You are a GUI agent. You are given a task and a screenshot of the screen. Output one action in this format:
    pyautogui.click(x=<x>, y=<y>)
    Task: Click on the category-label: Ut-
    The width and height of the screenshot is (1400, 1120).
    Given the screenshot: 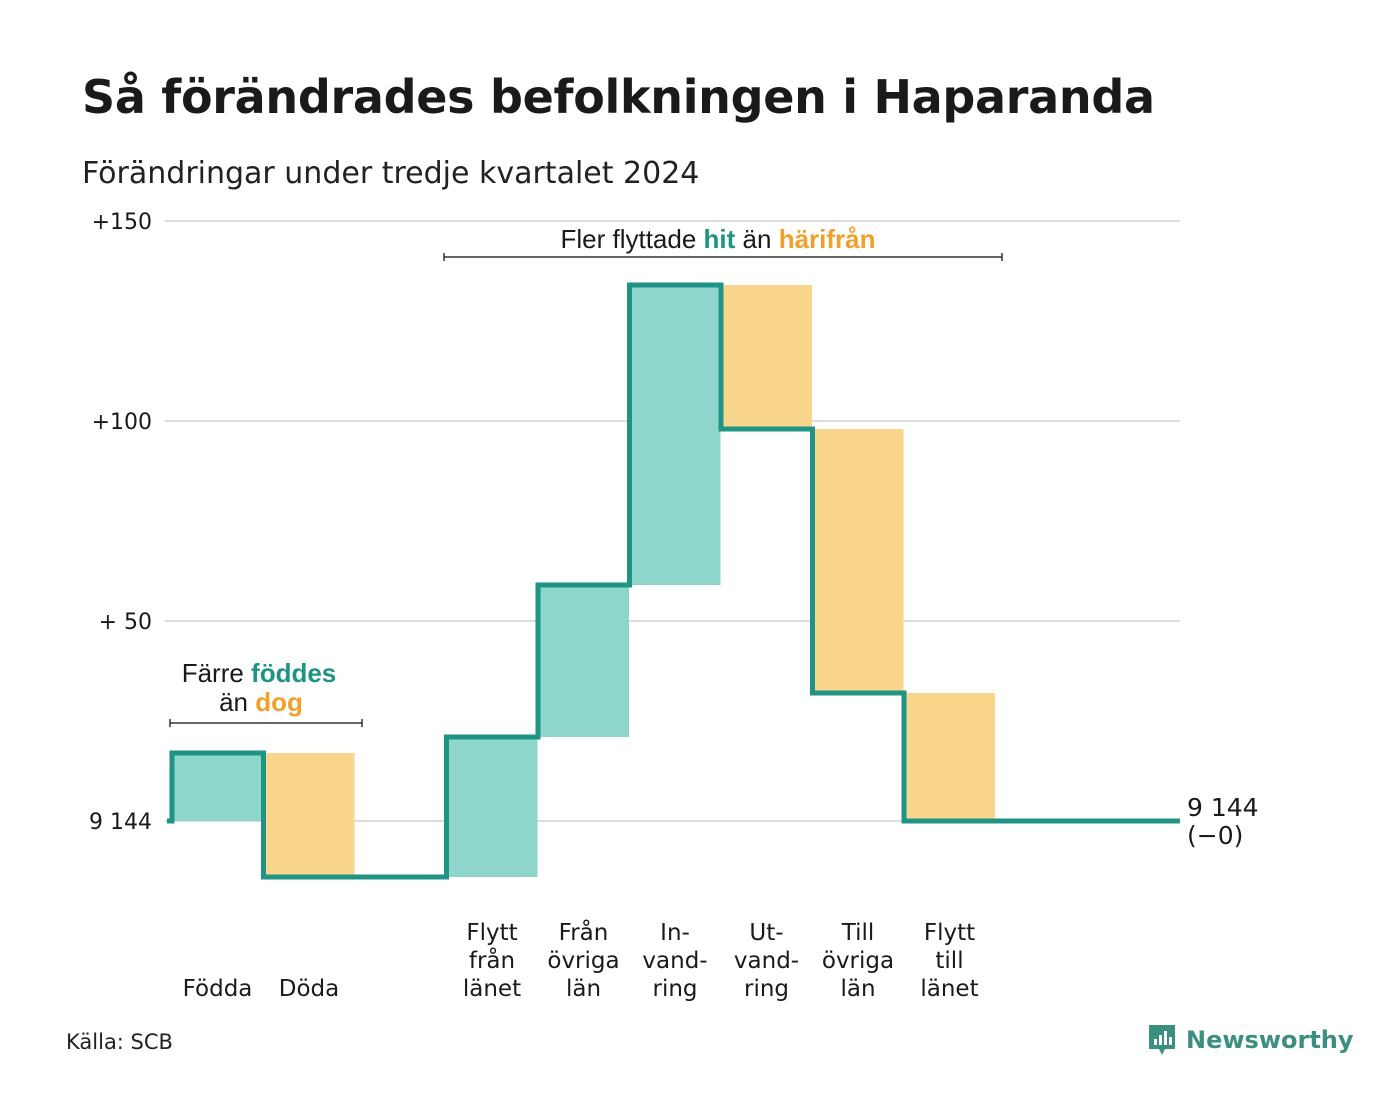 What is the action you would take?
    pyautogui.click(x=766, y=933)
    